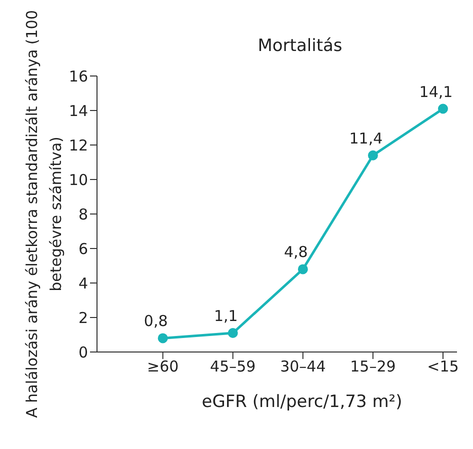 This screenshot has height=449, width=473. What do you see at coordinates (83, 249) in the screenshot?
I see `y-tick-label: 6` at bounding box center [83, 249].